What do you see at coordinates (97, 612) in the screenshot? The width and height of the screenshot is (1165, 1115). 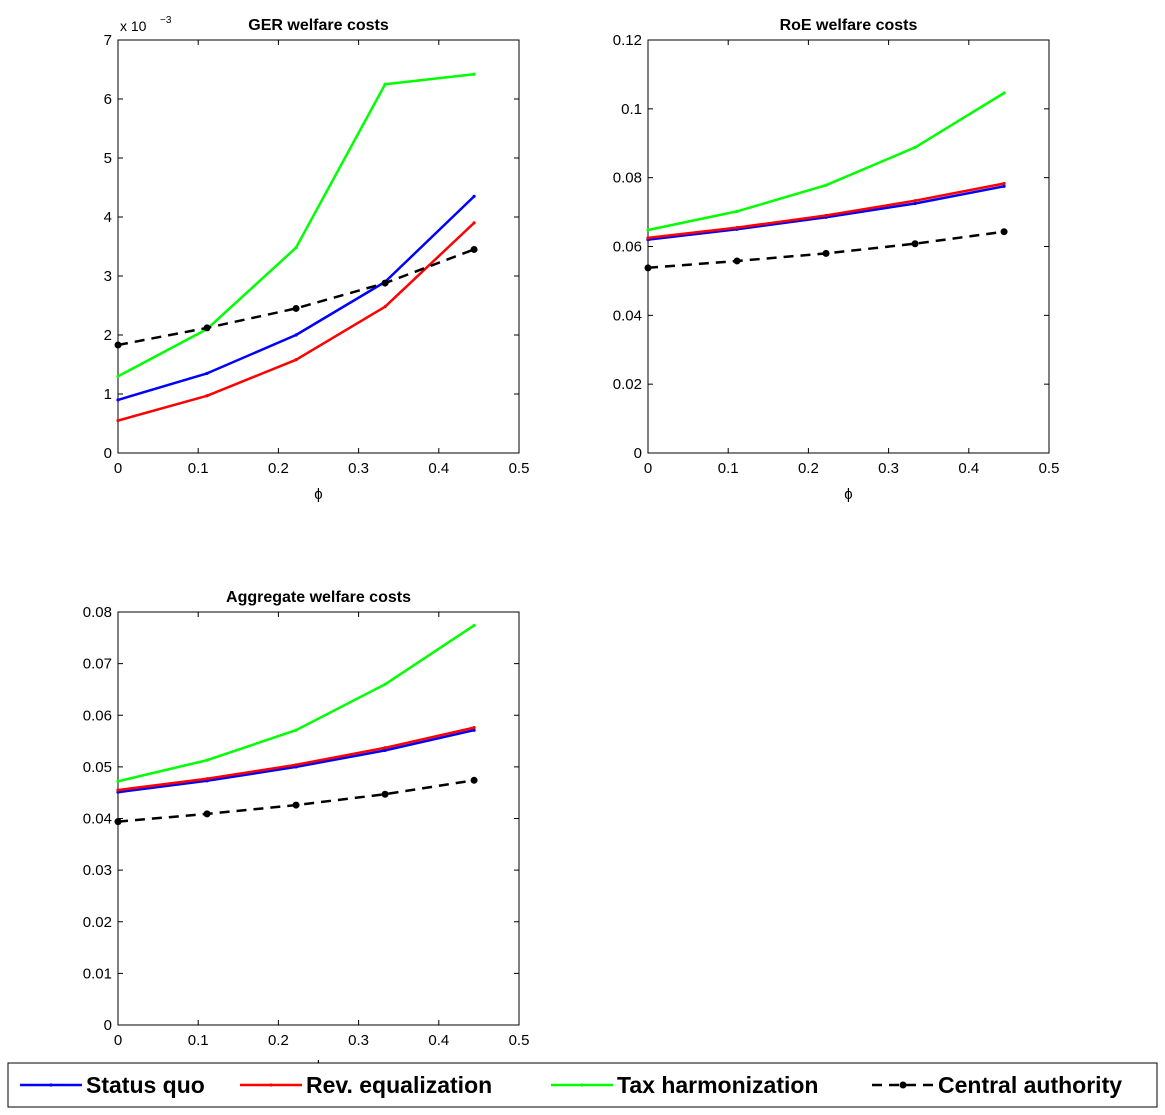 I see `y-tick-label: 0.08` at bounding box center [97, 612].